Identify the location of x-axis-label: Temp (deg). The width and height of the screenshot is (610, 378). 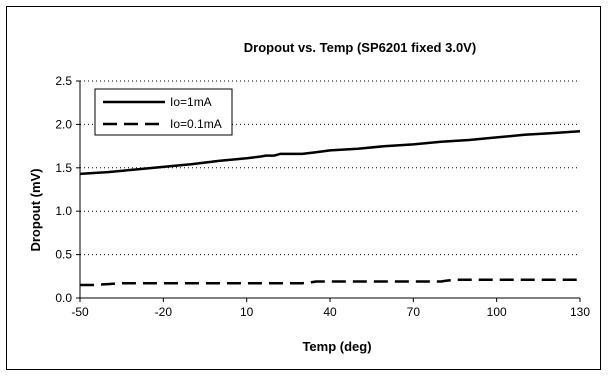
(336, 346).